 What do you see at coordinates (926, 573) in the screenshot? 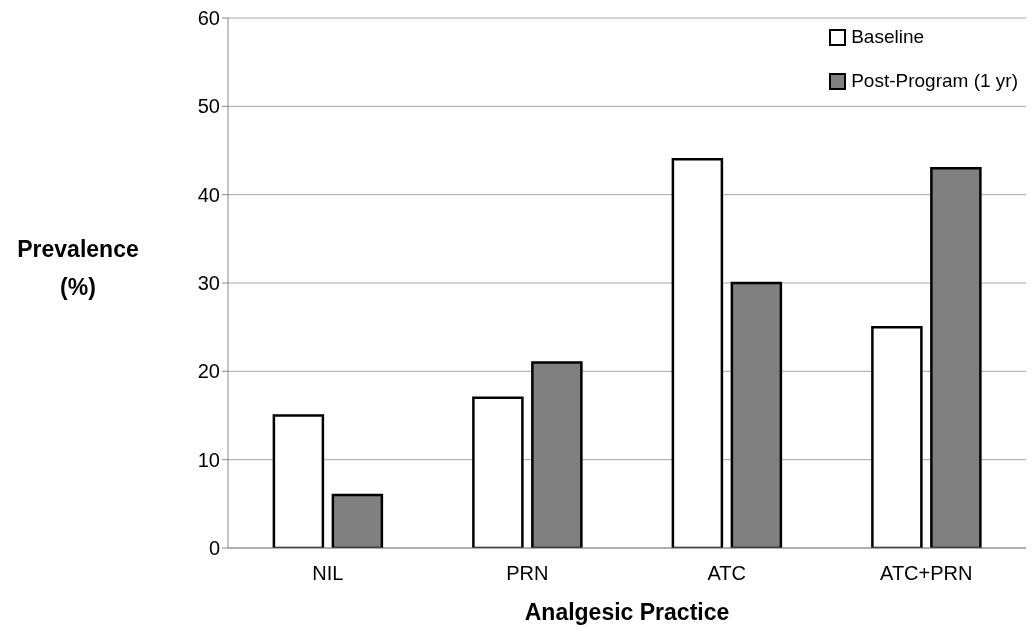
I see `x-tick-label: ATC+PRN` at bounding box center [926, 573].